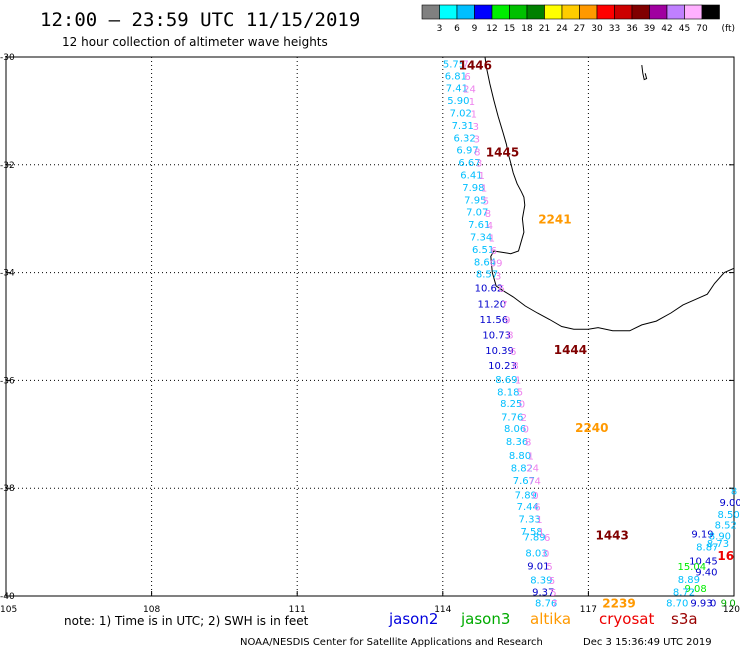 This screenshot has width=740, height=650. I want to click on colorbar-label: 70, so click(702, 29).